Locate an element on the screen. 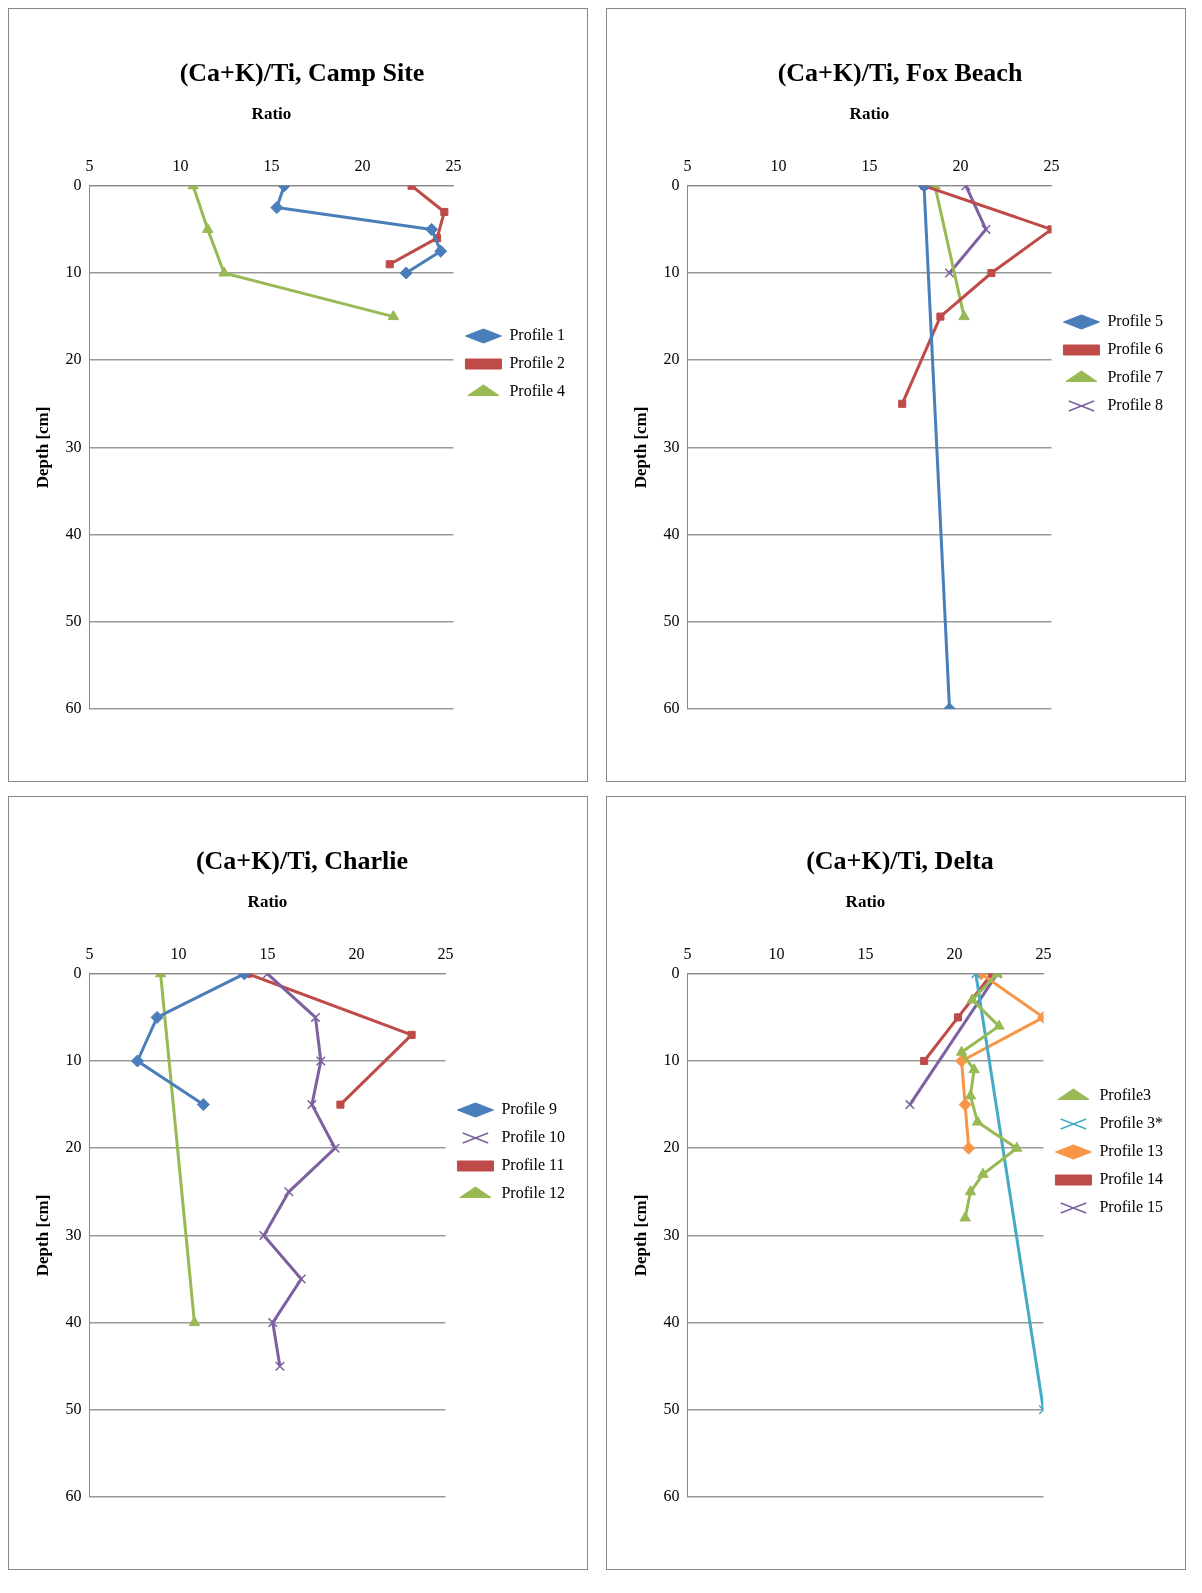 This screenshot has height=1593, width=1202. legend-label: Profile3 is located at coordinates (1125, 1095).